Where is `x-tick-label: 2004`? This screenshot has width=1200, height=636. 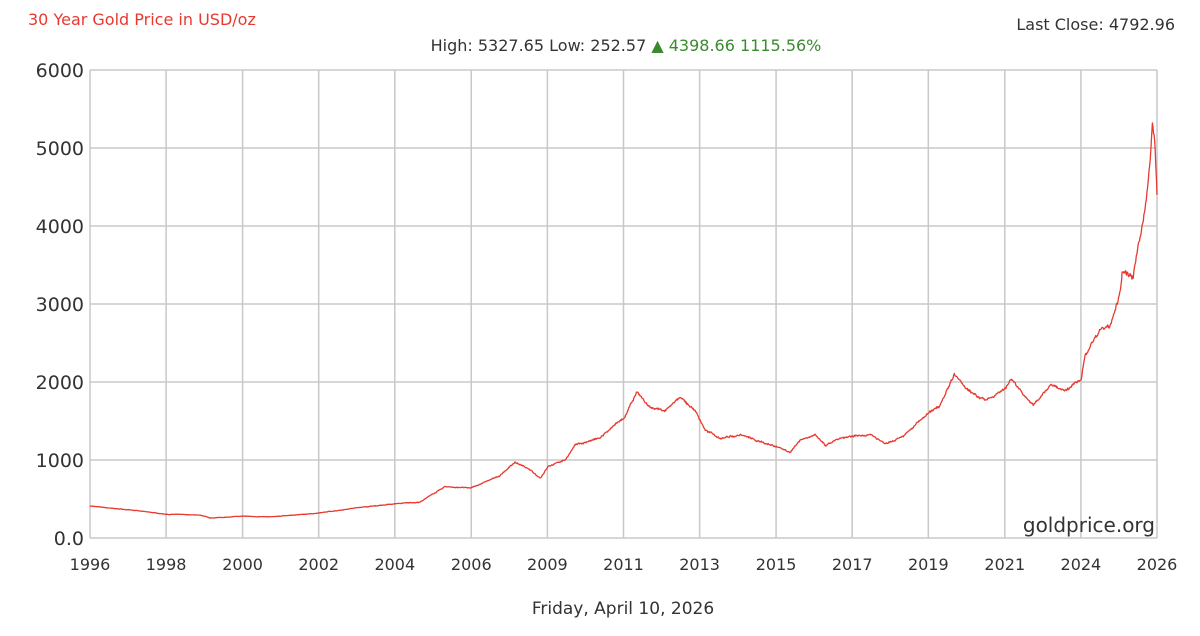 x-tick-label: 2004 is located at coordinates (394, 564).